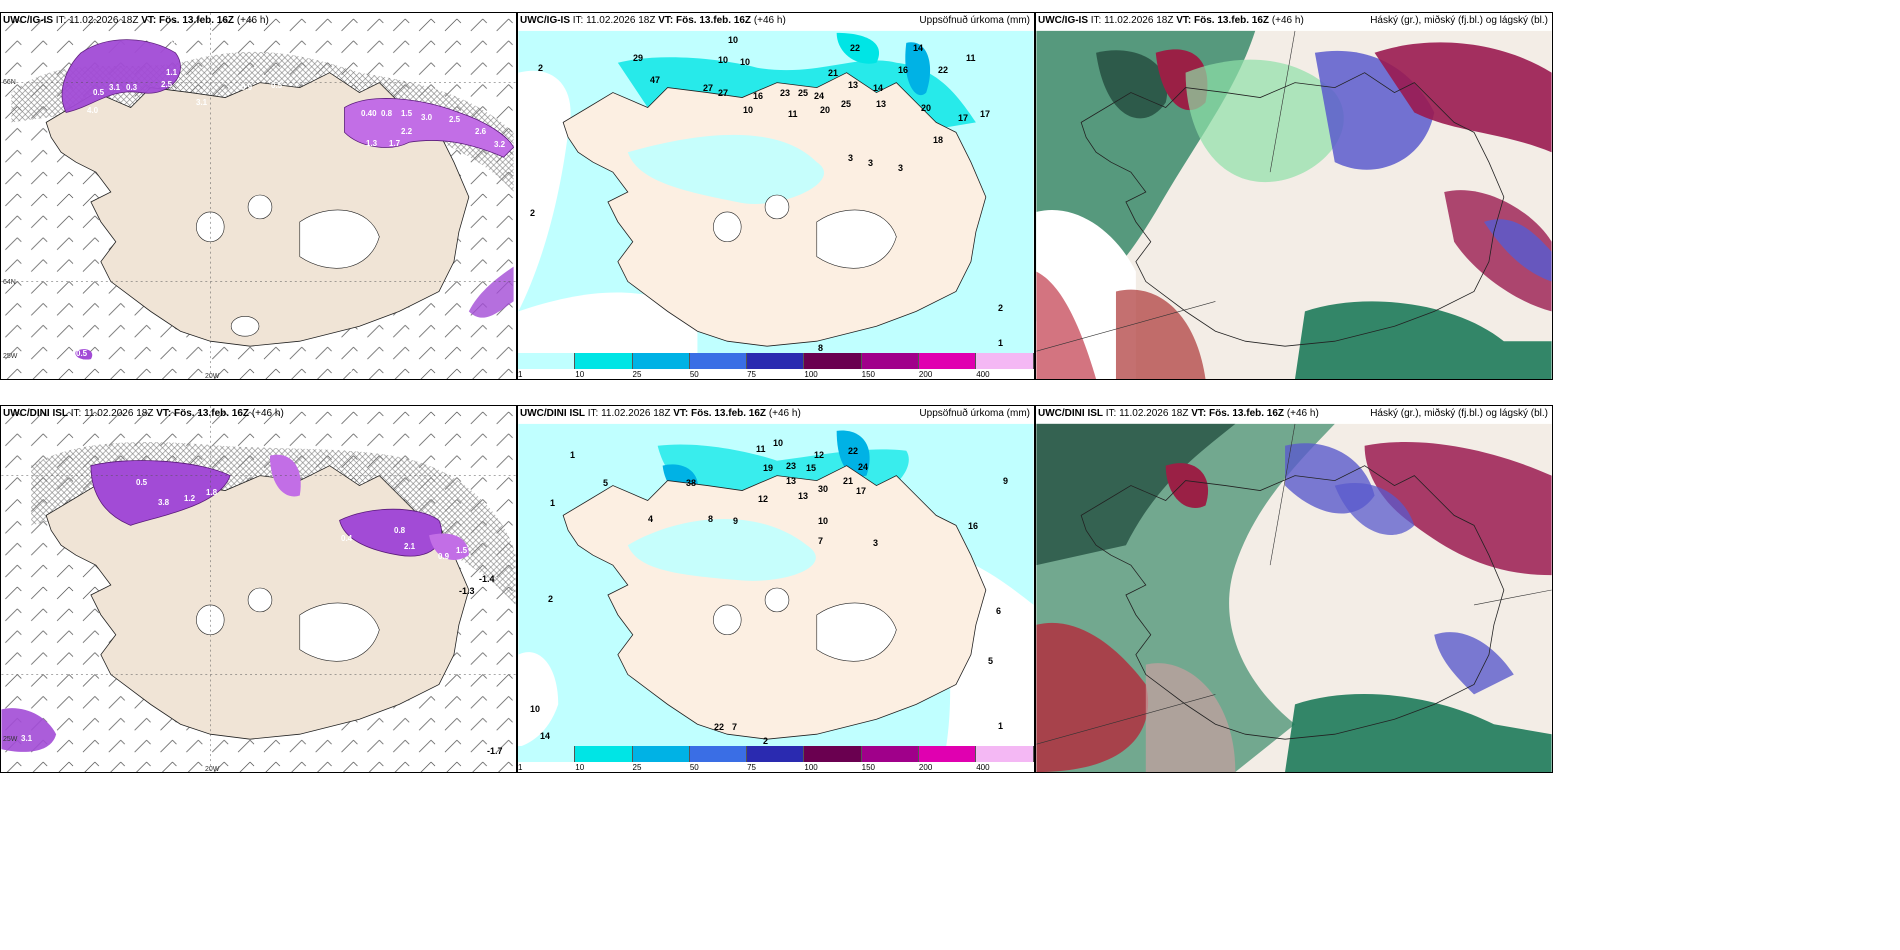 Image resolution: width=1900 pixels, height=950 pixels. What do you see at coordinates (638, 58) in the screenshot?
I see `precip-value: 29` at bounding box center [638, 58].